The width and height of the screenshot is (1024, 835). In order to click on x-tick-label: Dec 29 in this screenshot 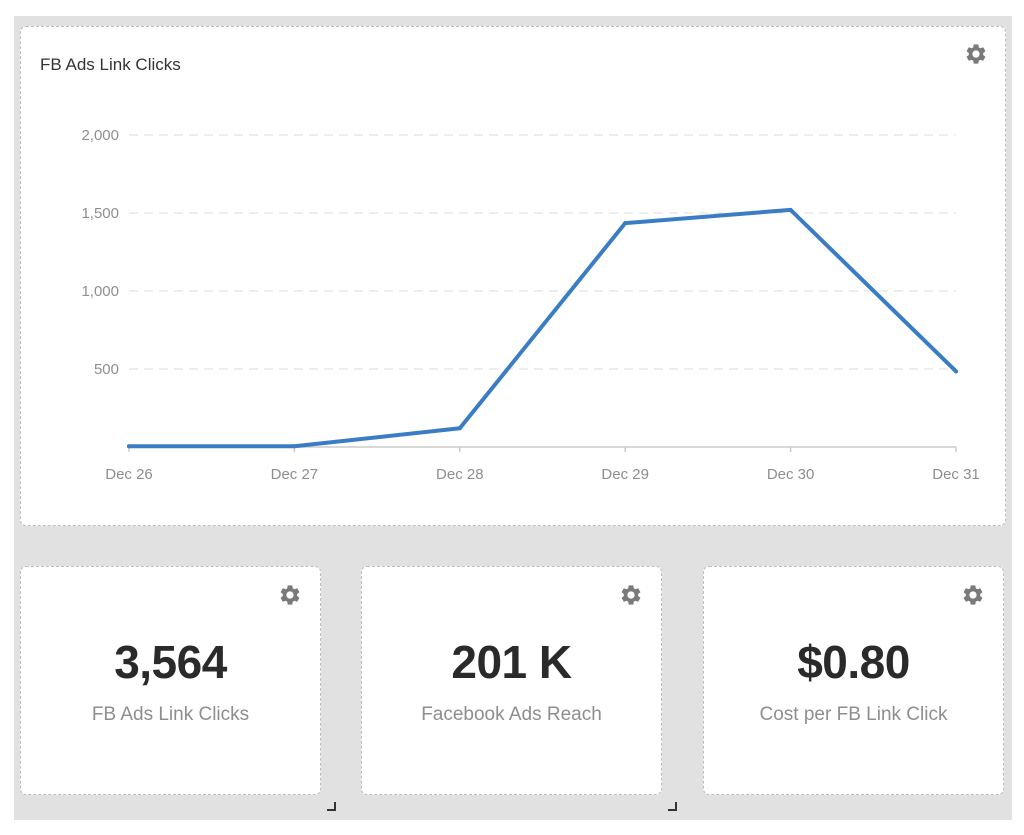, I will do `click(625, 474)`.